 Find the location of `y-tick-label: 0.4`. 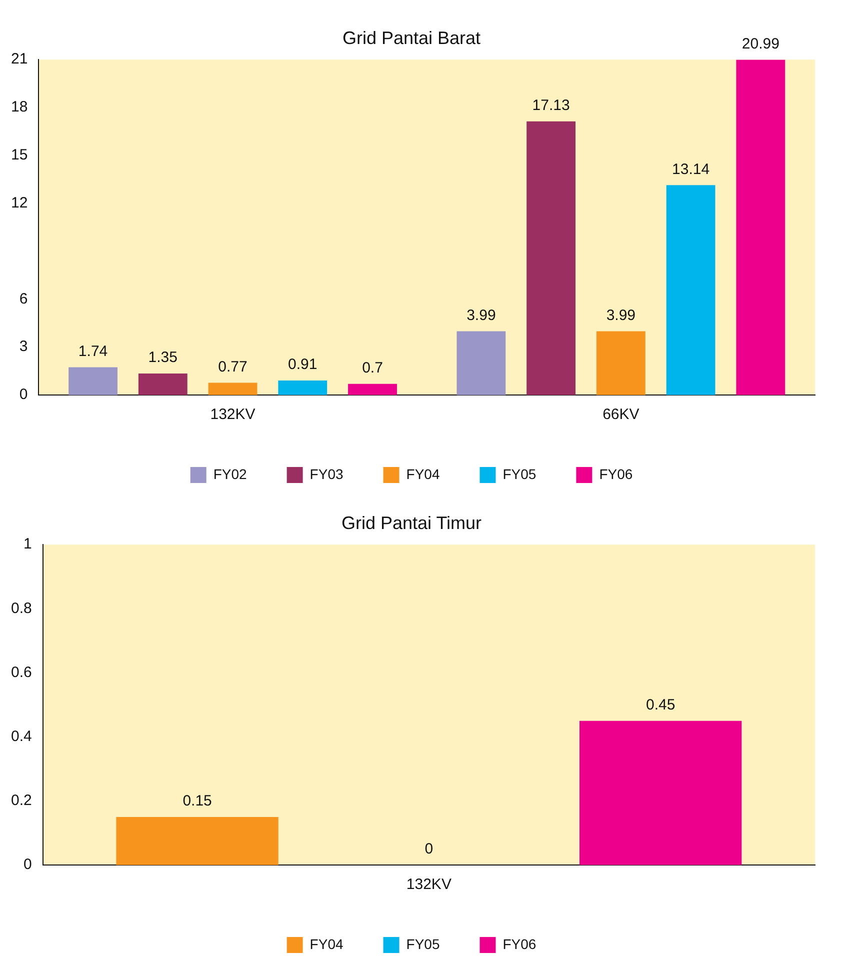

y-tick-label: 0.4 is located at coordinates (21, 736).